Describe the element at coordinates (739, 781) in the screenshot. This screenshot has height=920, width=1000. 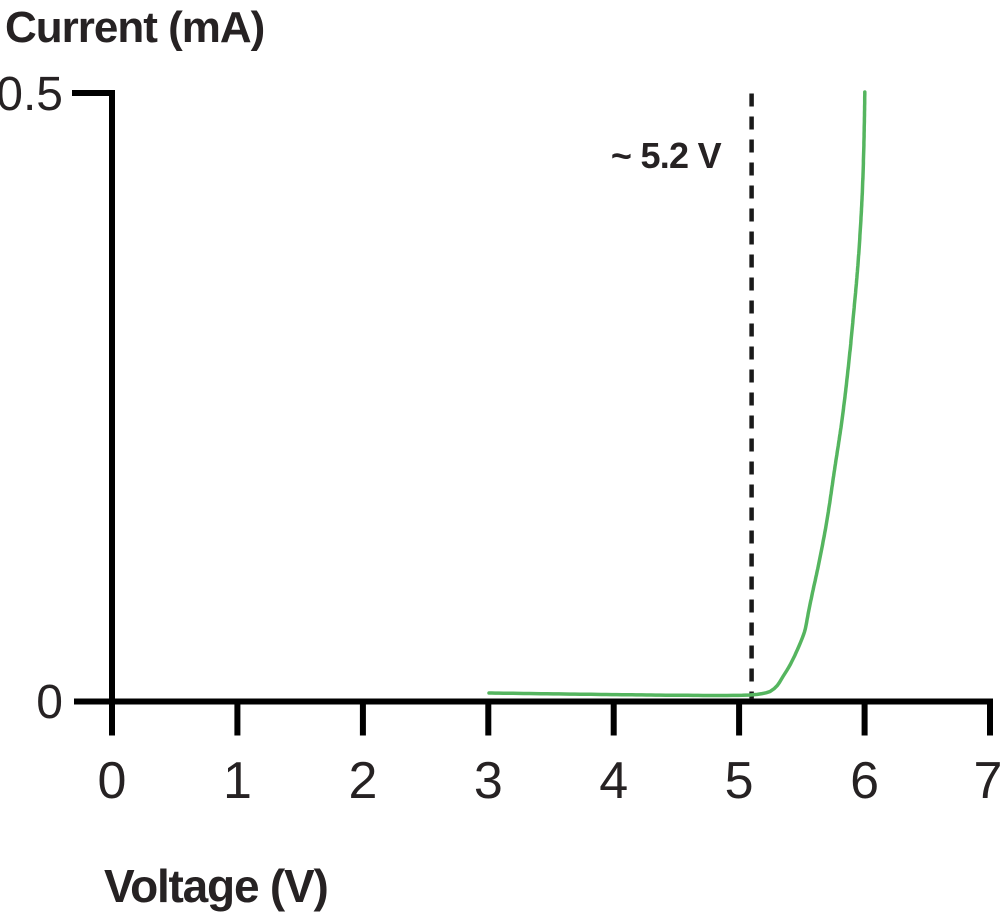
I see `svg-text: 5` at that location.